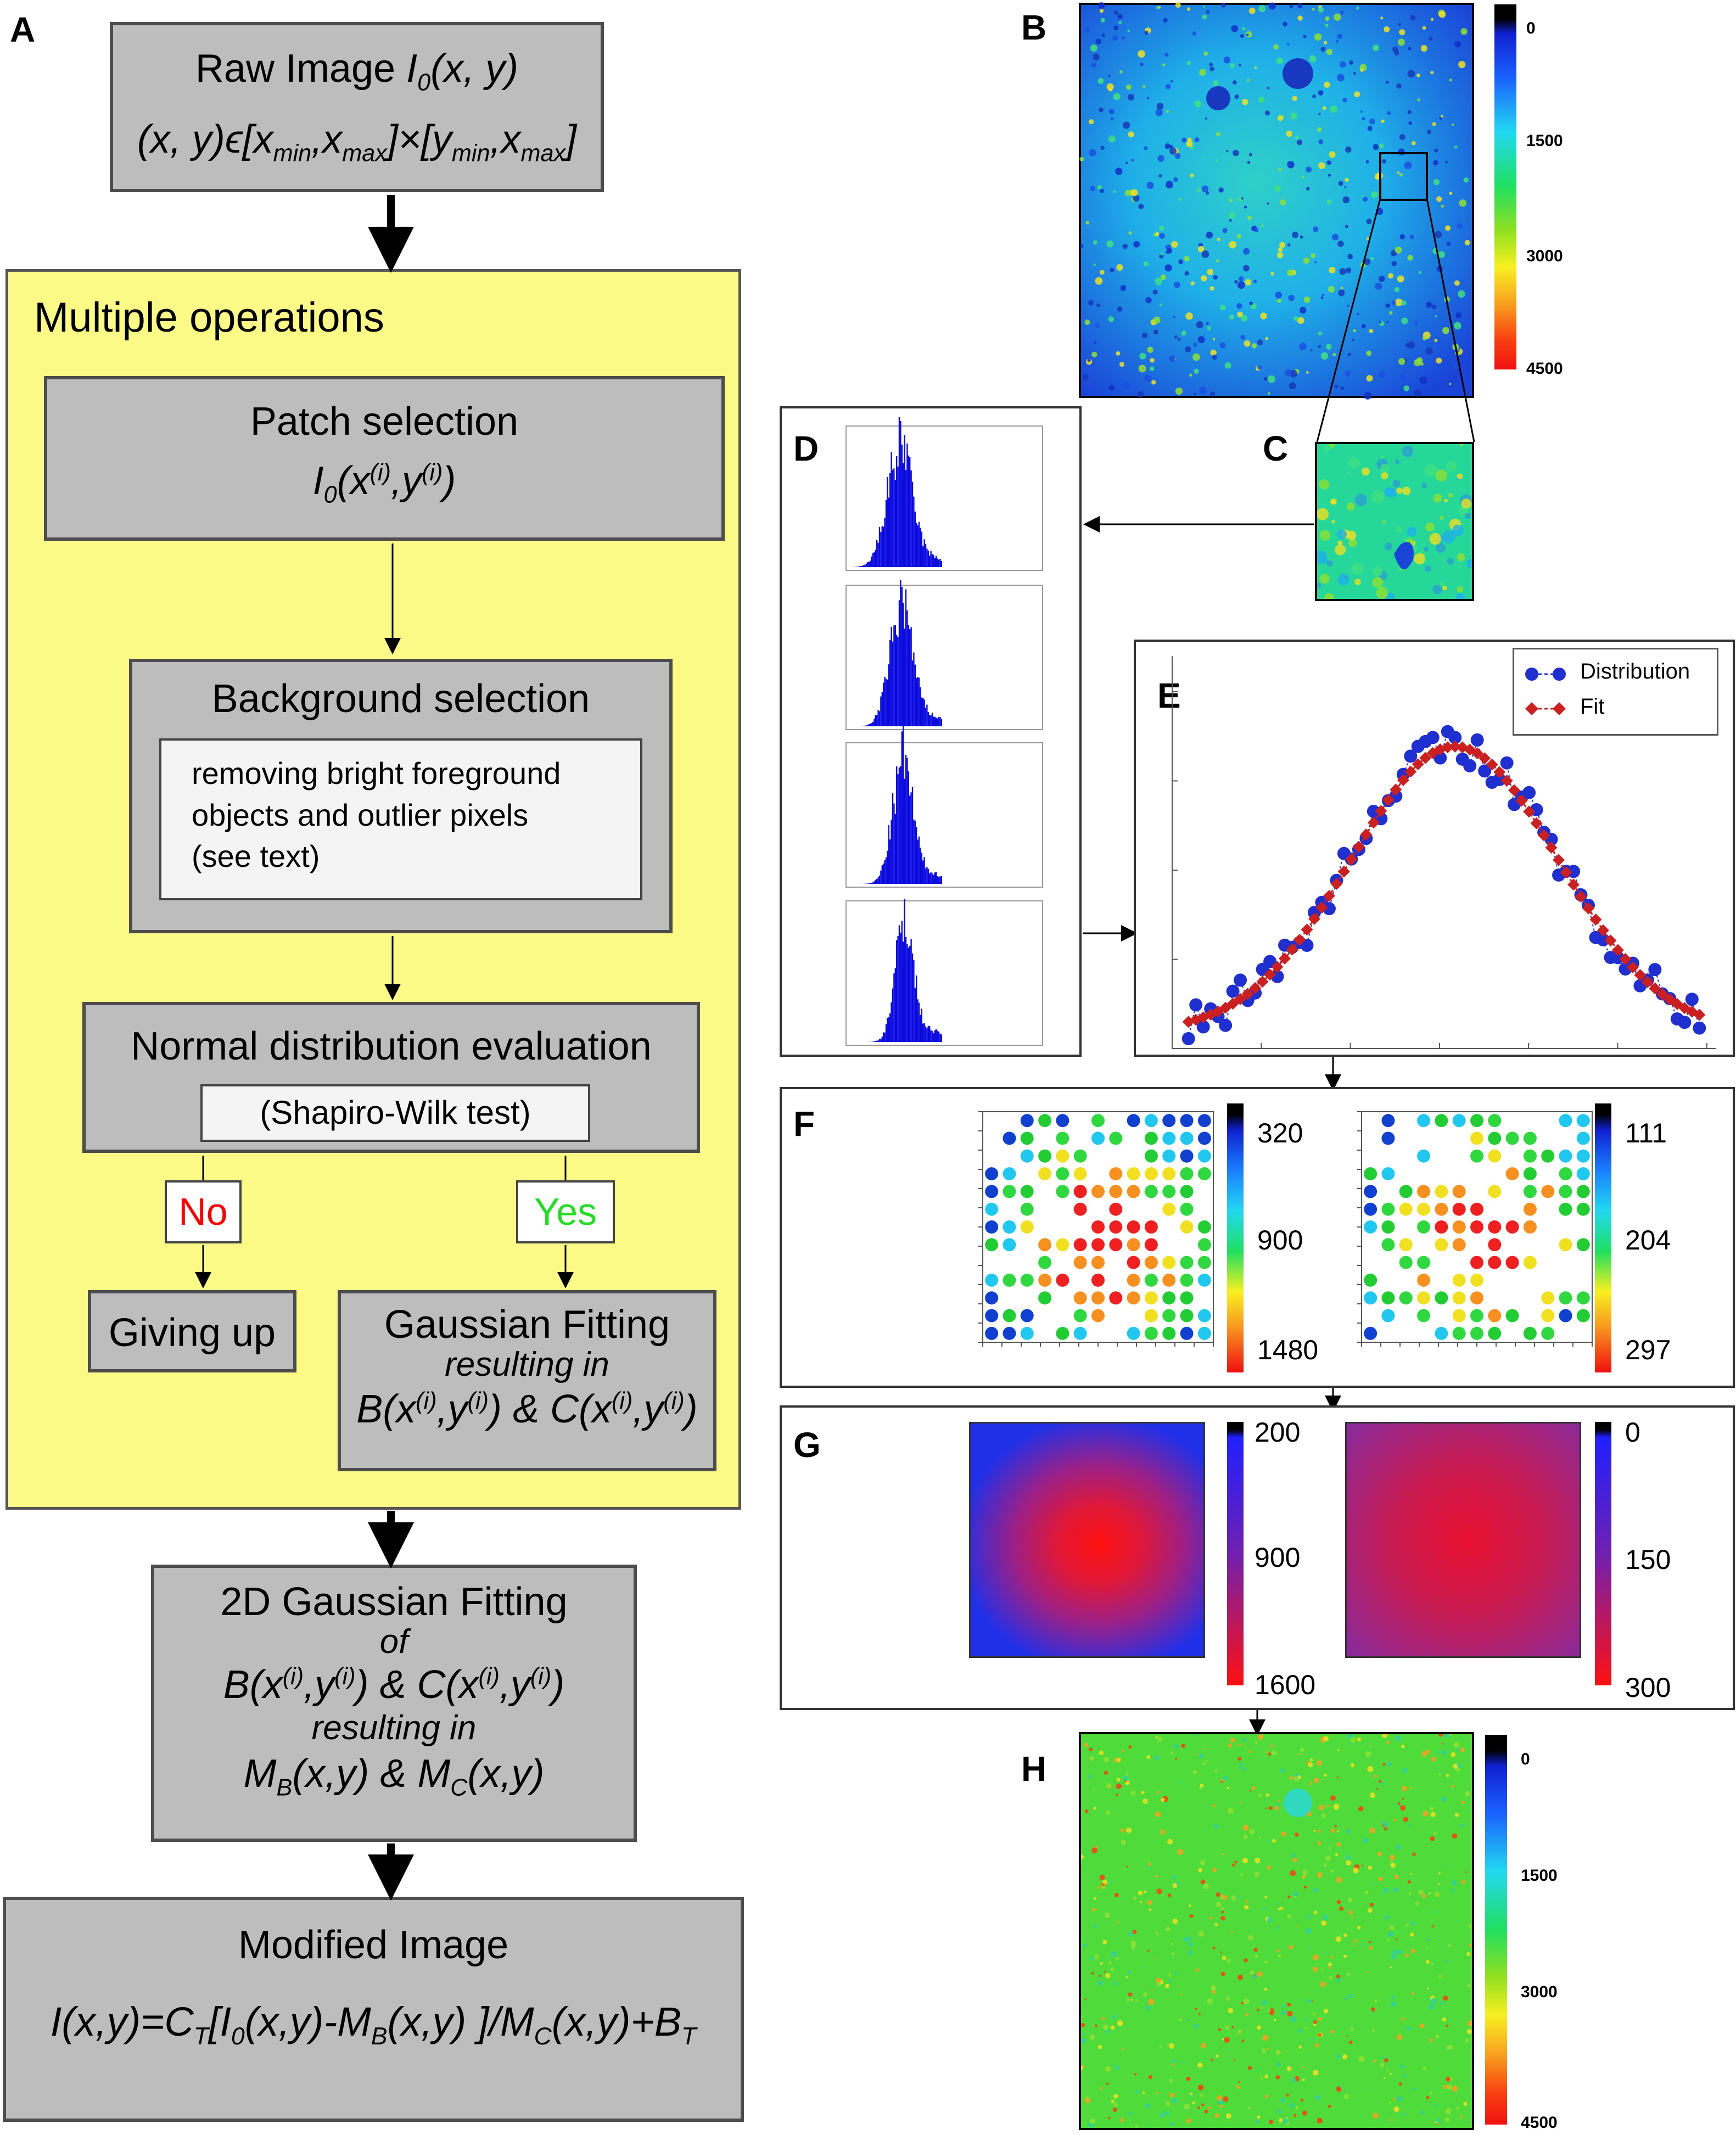  Describe the element at coordinates (1280, 1241) in the screenshot. I see `colorbar-f-left-tick-1: 900` at that location.